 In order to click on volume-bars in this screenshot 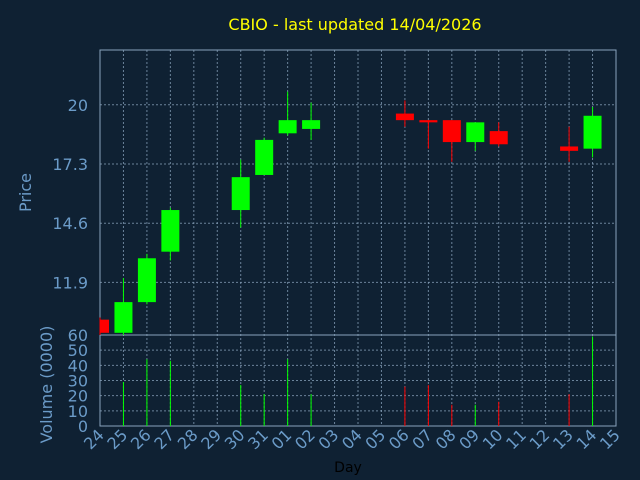, I will do `click(358, 381)`.